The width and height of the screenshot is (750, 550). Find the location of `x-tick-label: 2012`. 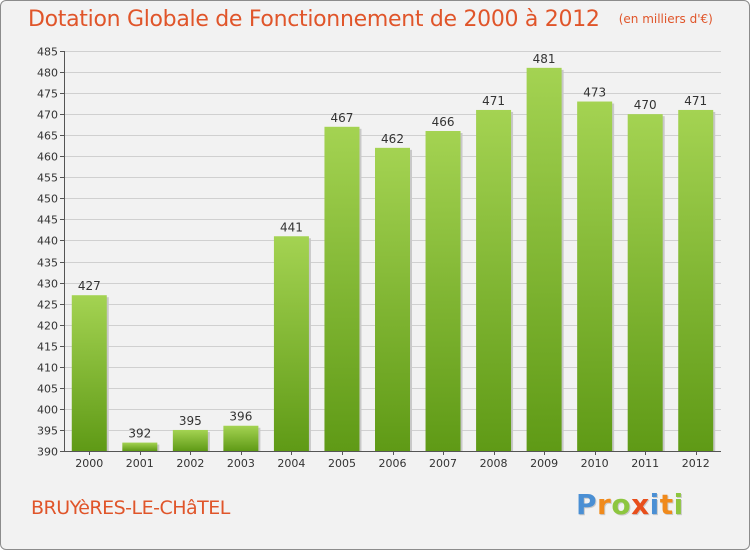

x-tick-label: 2012 is located at coordinates (696, 463).